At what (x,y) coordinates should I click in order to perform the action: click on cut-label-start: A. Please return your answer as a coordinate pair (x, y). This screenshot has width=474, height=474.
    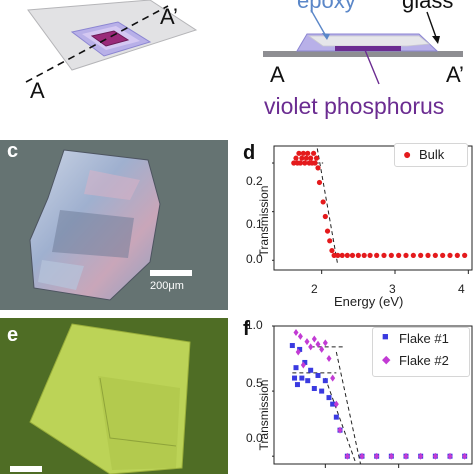
    Looking at the image, I should click on (37, 90).